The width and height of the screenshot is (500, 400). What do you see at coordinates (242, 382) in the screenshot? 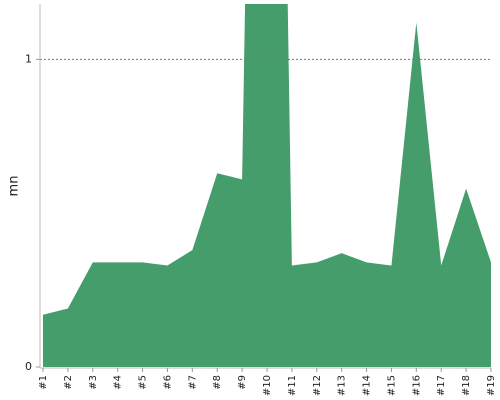
I see `x-tick-label: #9` at bounding box center [242, 382].